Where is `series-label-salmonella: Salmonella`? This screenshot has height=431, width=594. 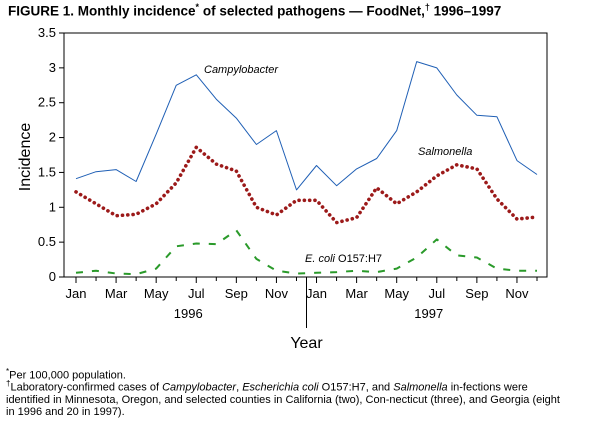
series-label-salmonella: Salmonella is located at coordinates (445, 152).